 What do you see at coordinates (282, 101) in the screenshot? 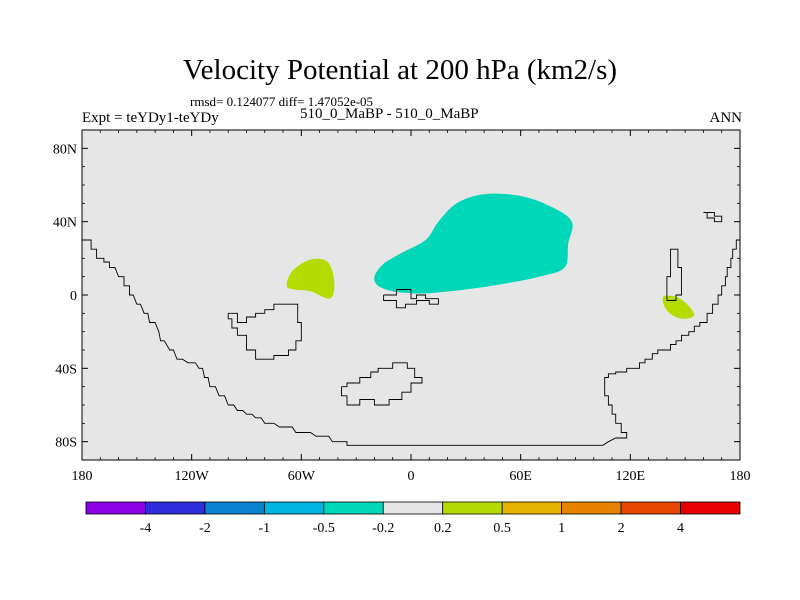
I see `stats-label: rmsd= 0.124077 diff= 1.47052e-05` at bounding box center [282, 101].